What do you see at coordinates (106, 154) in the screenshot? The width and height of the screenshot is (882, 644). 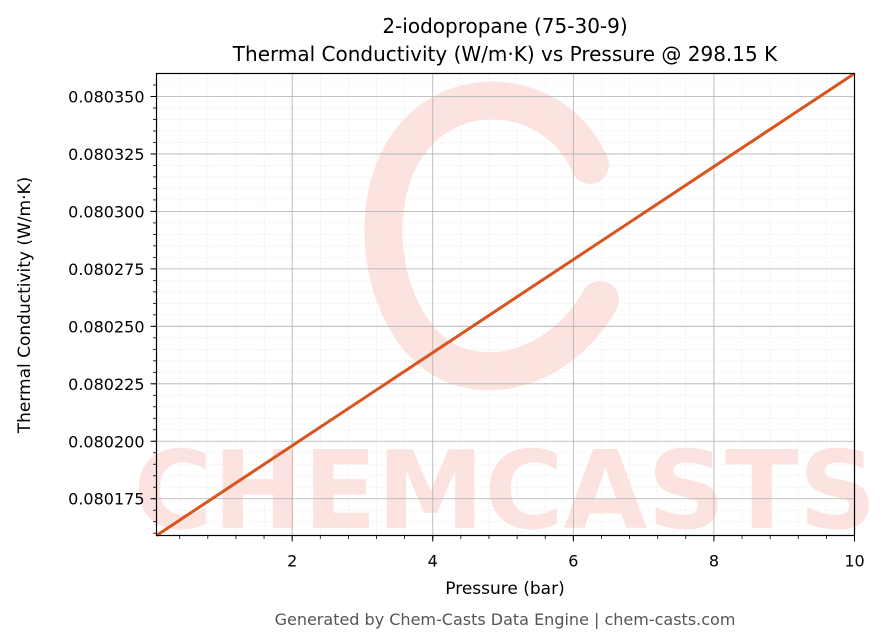 I see `y-tick-label: 0.080325` at bounding box center [106, 154].